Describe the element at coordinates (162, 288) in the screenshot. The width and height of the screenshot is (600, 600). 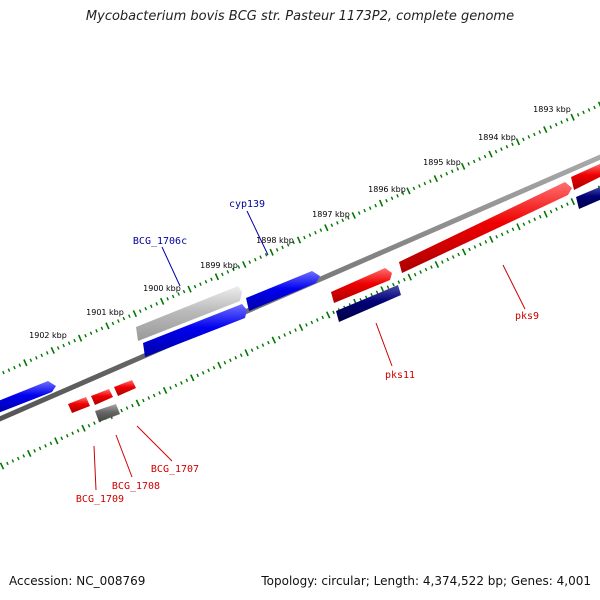
I see `scale-label: 1900 kbp` at that location.